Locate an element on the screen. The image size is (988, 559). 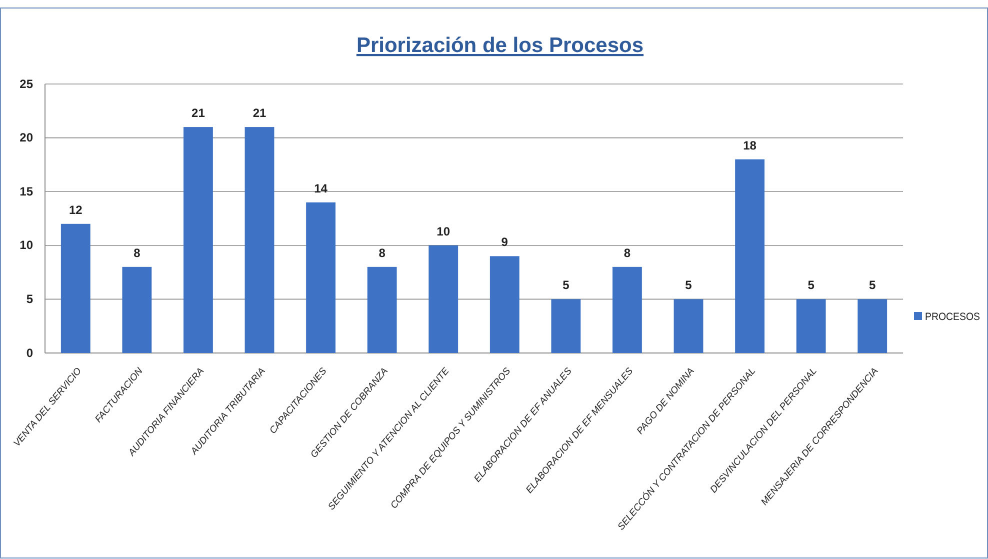
y-tick-label: 15 is located at coordinates (27, 191).